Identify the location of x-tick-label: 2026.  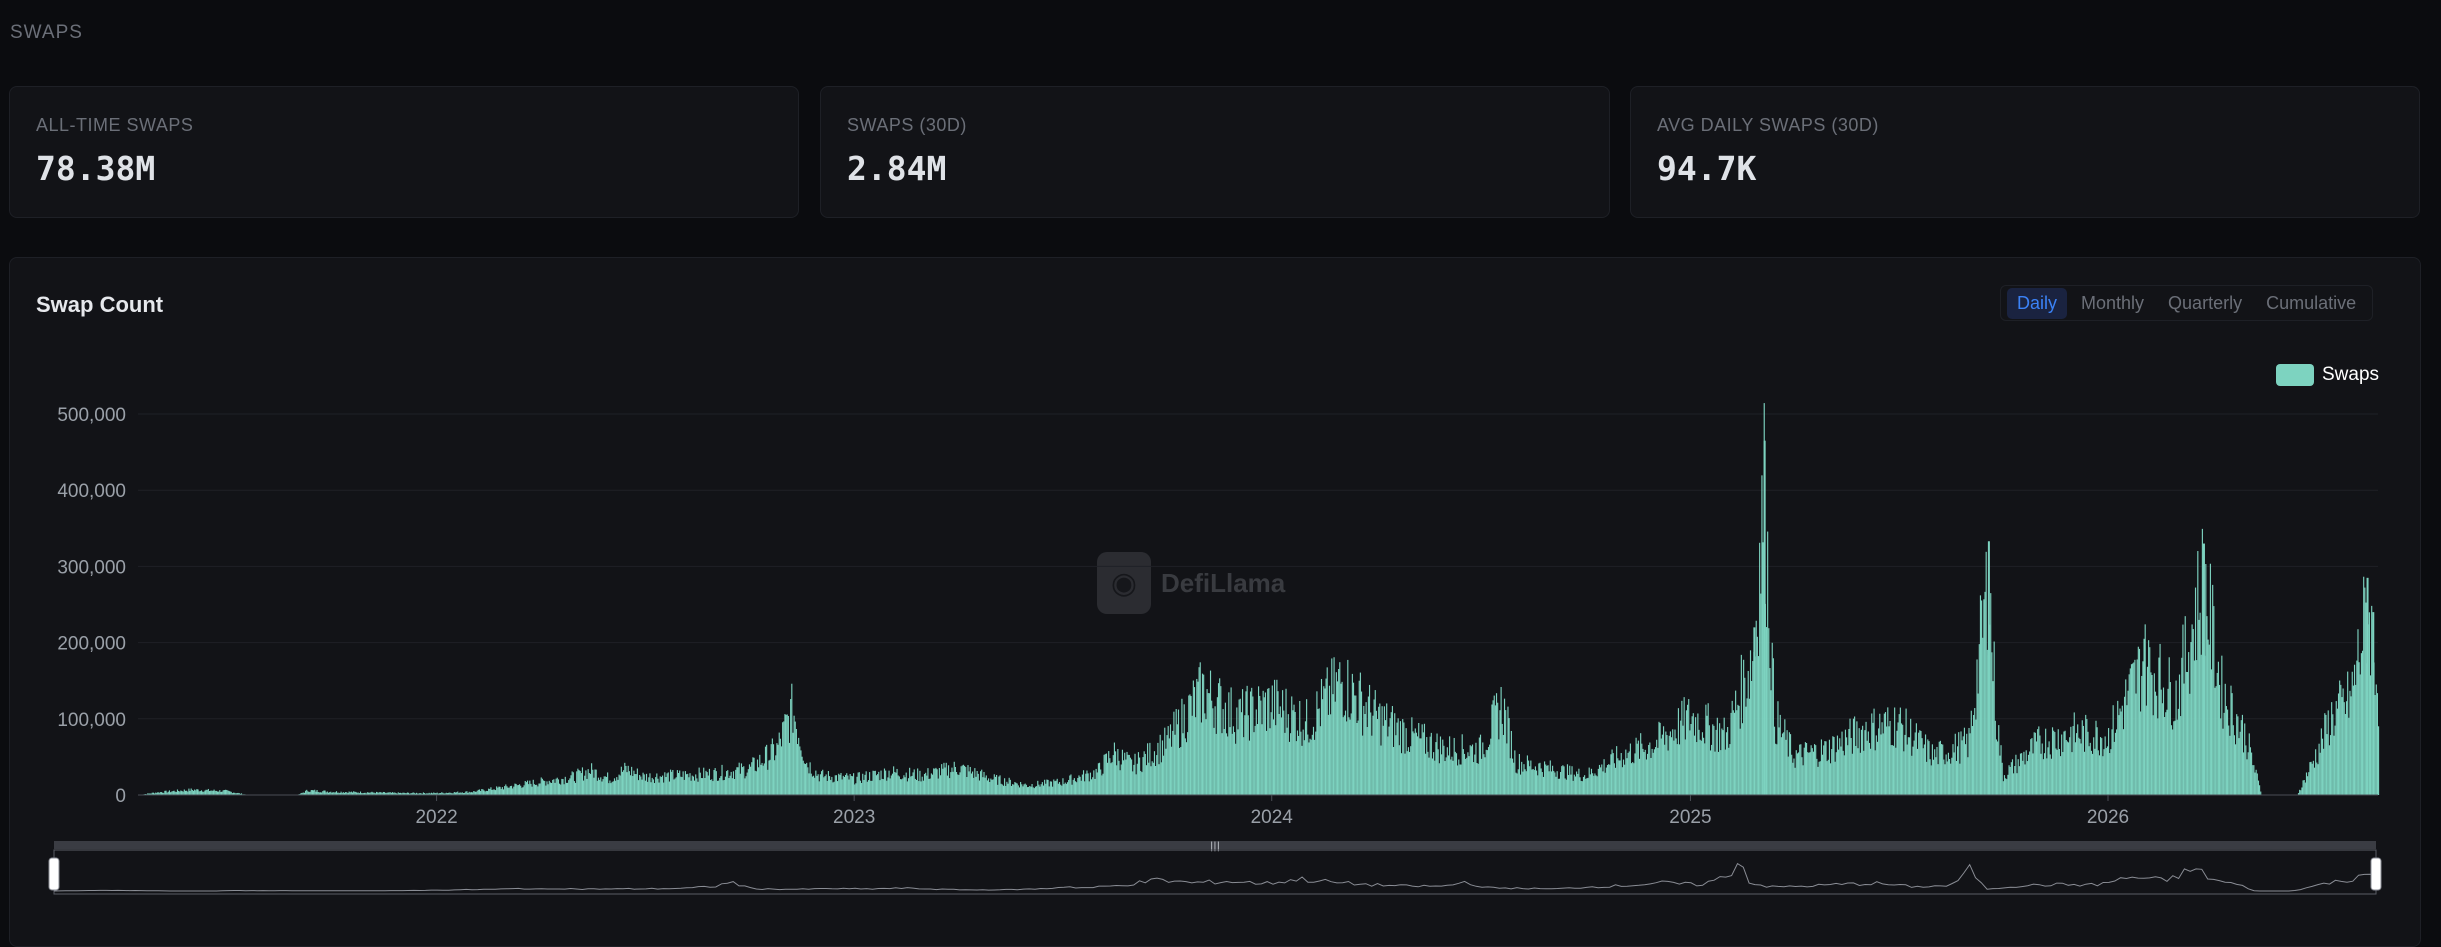
(2108, 817).